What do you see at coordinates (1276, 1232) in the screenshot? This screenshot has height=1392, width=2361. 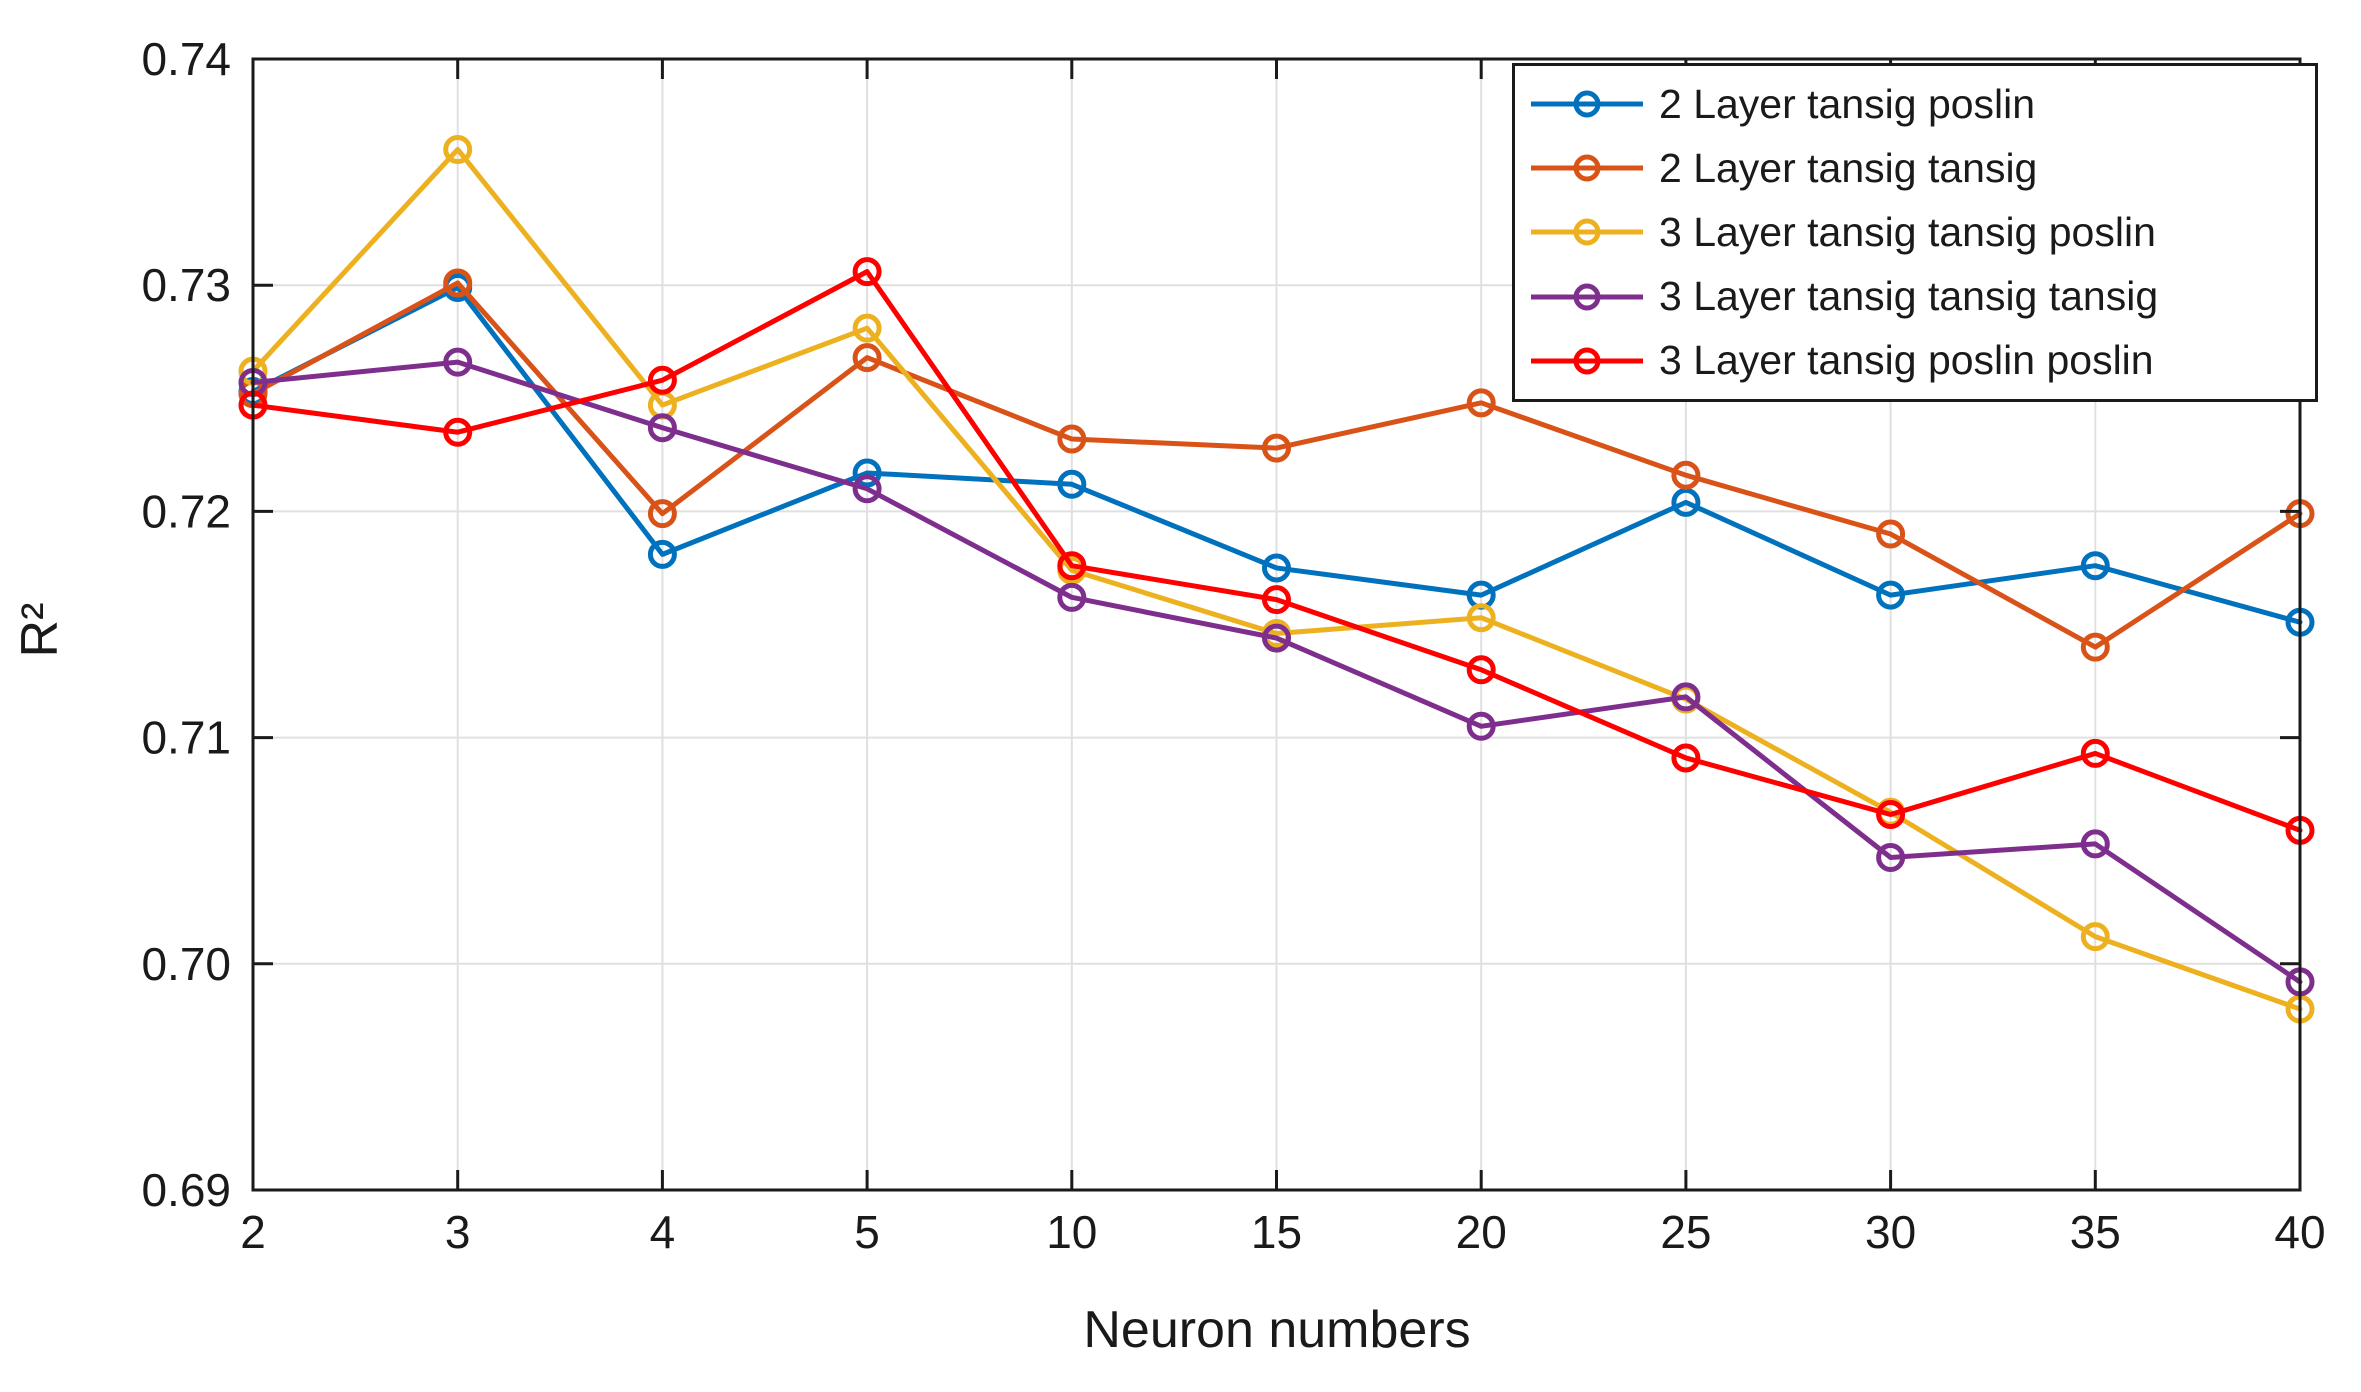 I see `x-tick-label: 15` at bounding box center [1276, 1232].